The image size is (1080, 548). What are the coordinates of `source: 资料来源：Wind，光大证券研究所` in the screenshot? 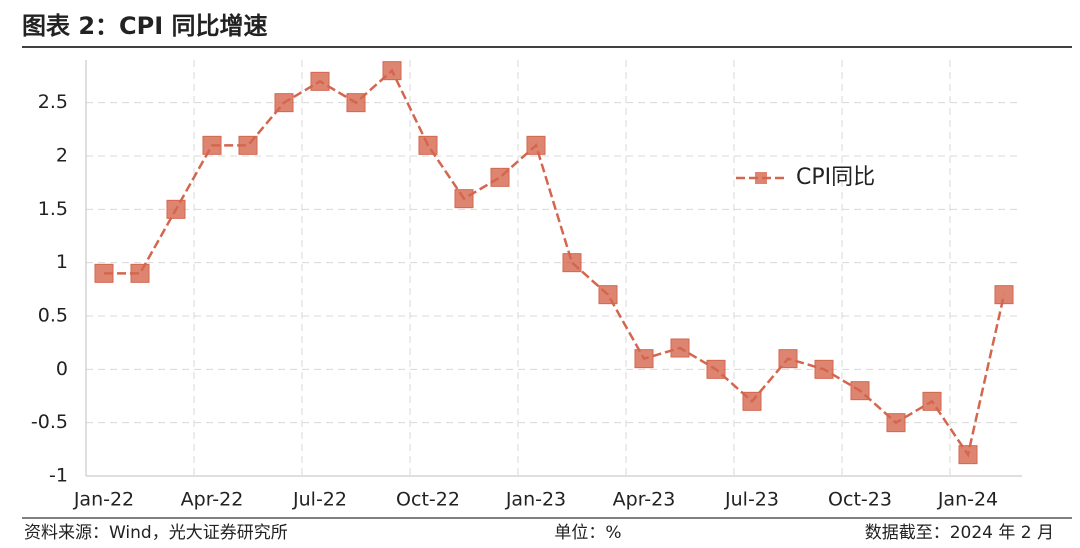 It's located at (156, 533).